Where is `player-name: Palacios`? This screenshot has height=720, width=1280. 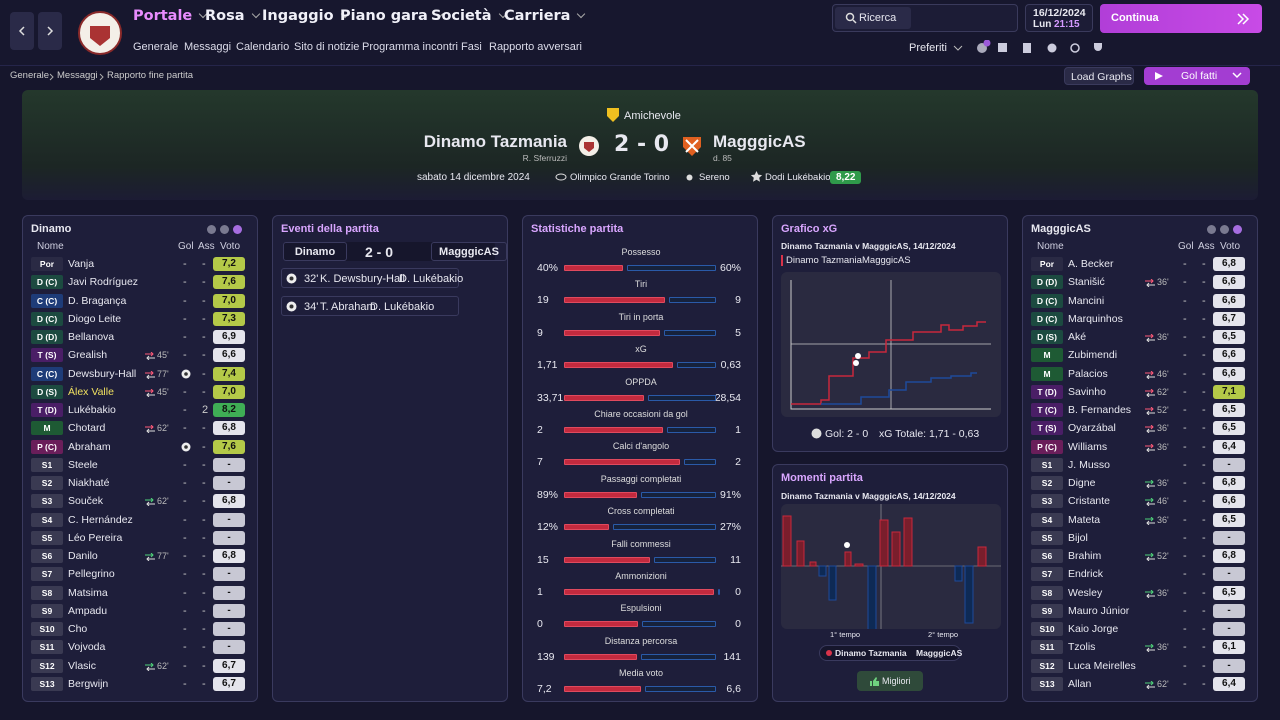
player-name: Palacios is located at coordinates (1088, 373).